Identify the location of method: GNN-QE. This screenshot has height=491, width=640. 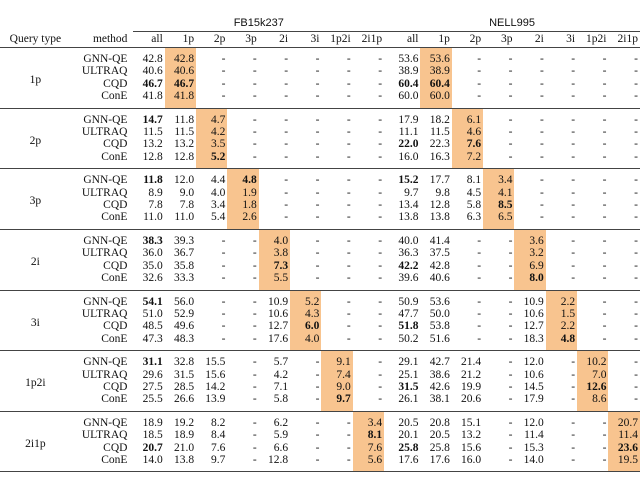
(102, 238).